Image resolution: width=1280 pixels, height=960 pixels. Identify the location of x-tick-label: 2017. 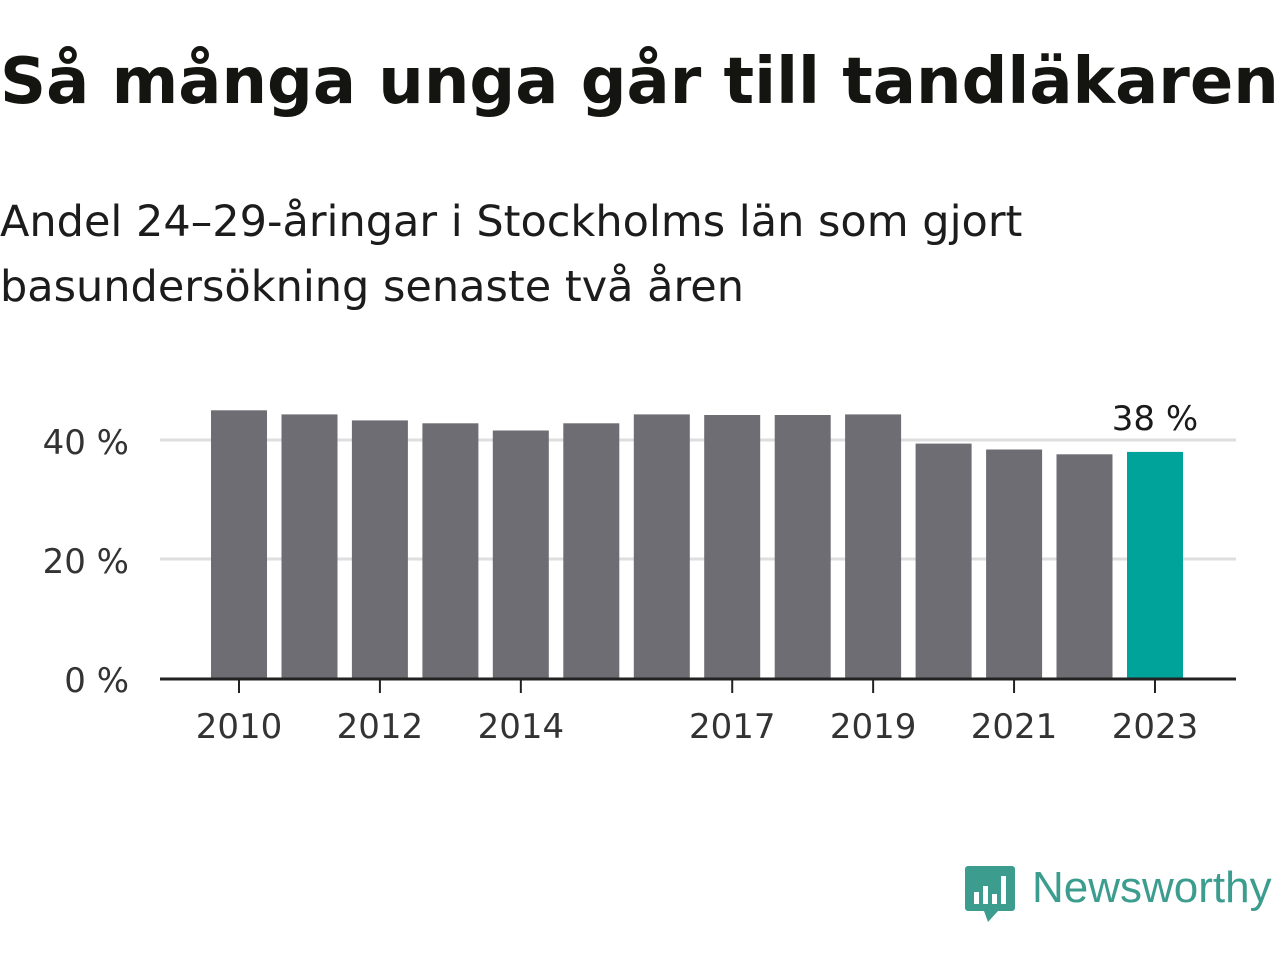
(732, 727).